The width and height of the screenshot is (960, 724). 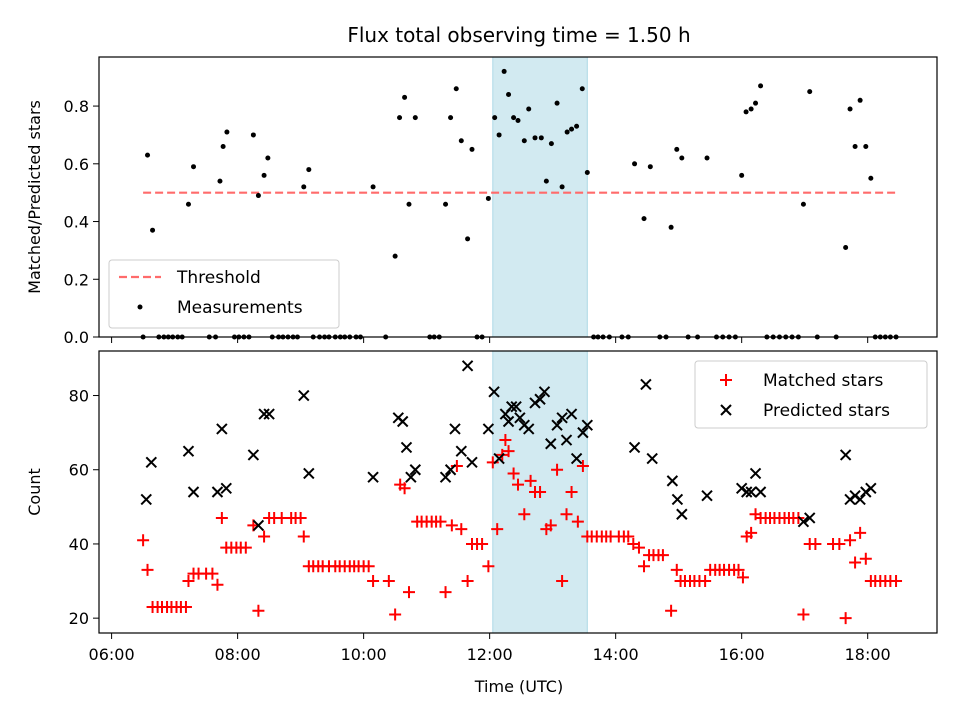 What do you see at coordinates (79, 544) in the screenshot?
I see `y-tick-label: 40` at bounding box center [79, 544].